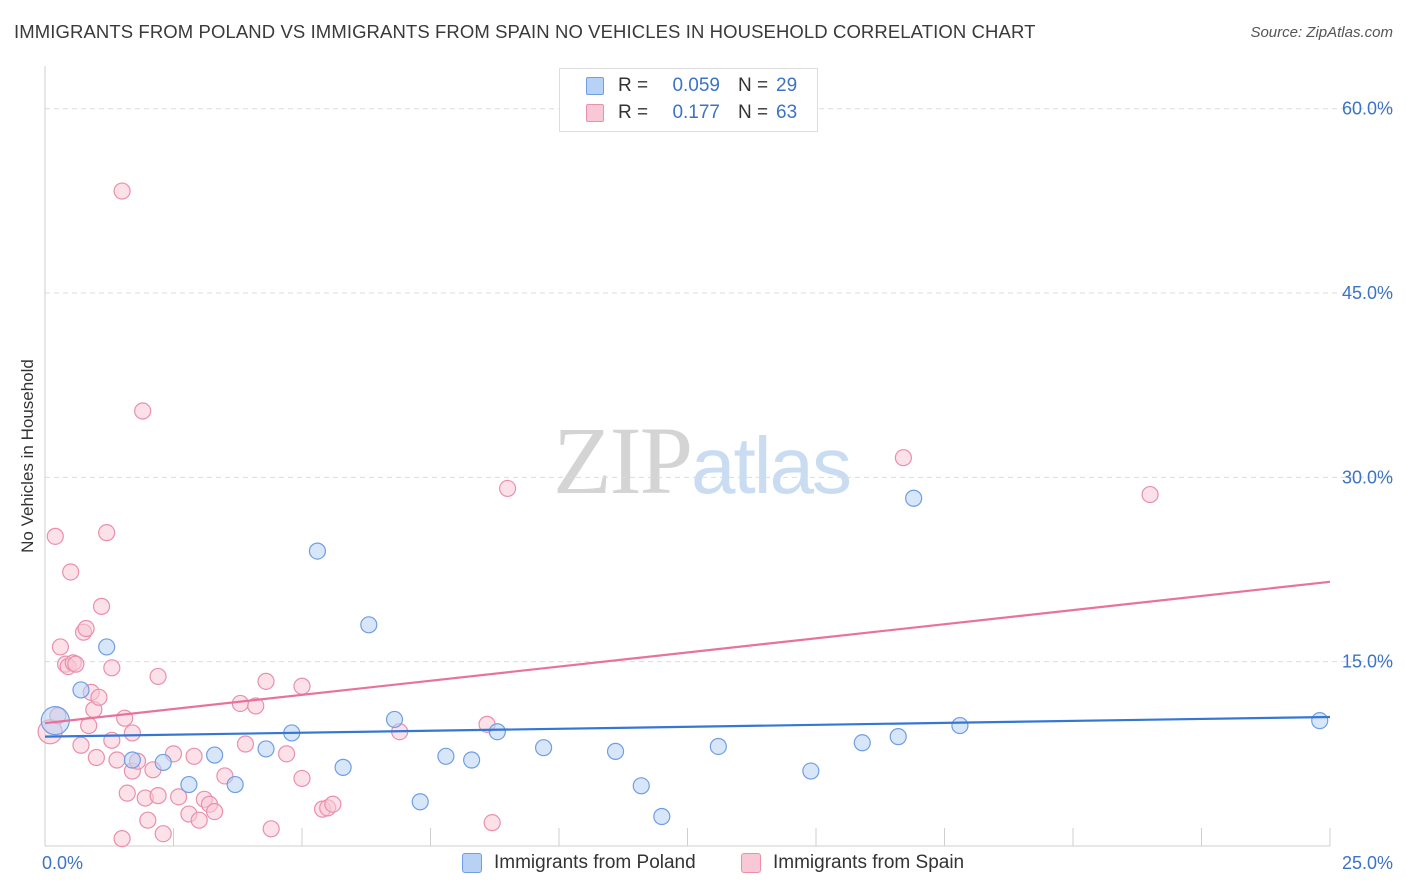 The width and height of the screenshot is (1406, 892). Describe the element at coordinates (751, 863) in the screenshot. I see `bottom-legend-swatch-spain` at that location.